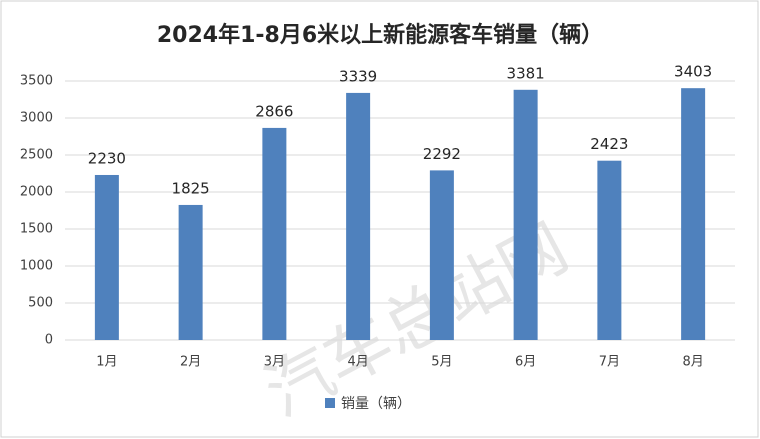 The image size is (760, 439). What do you see at coordinates (376, 404) in the screenshot?
I see `legend-label: 销量（辆）` at bounding box center [376, 404].